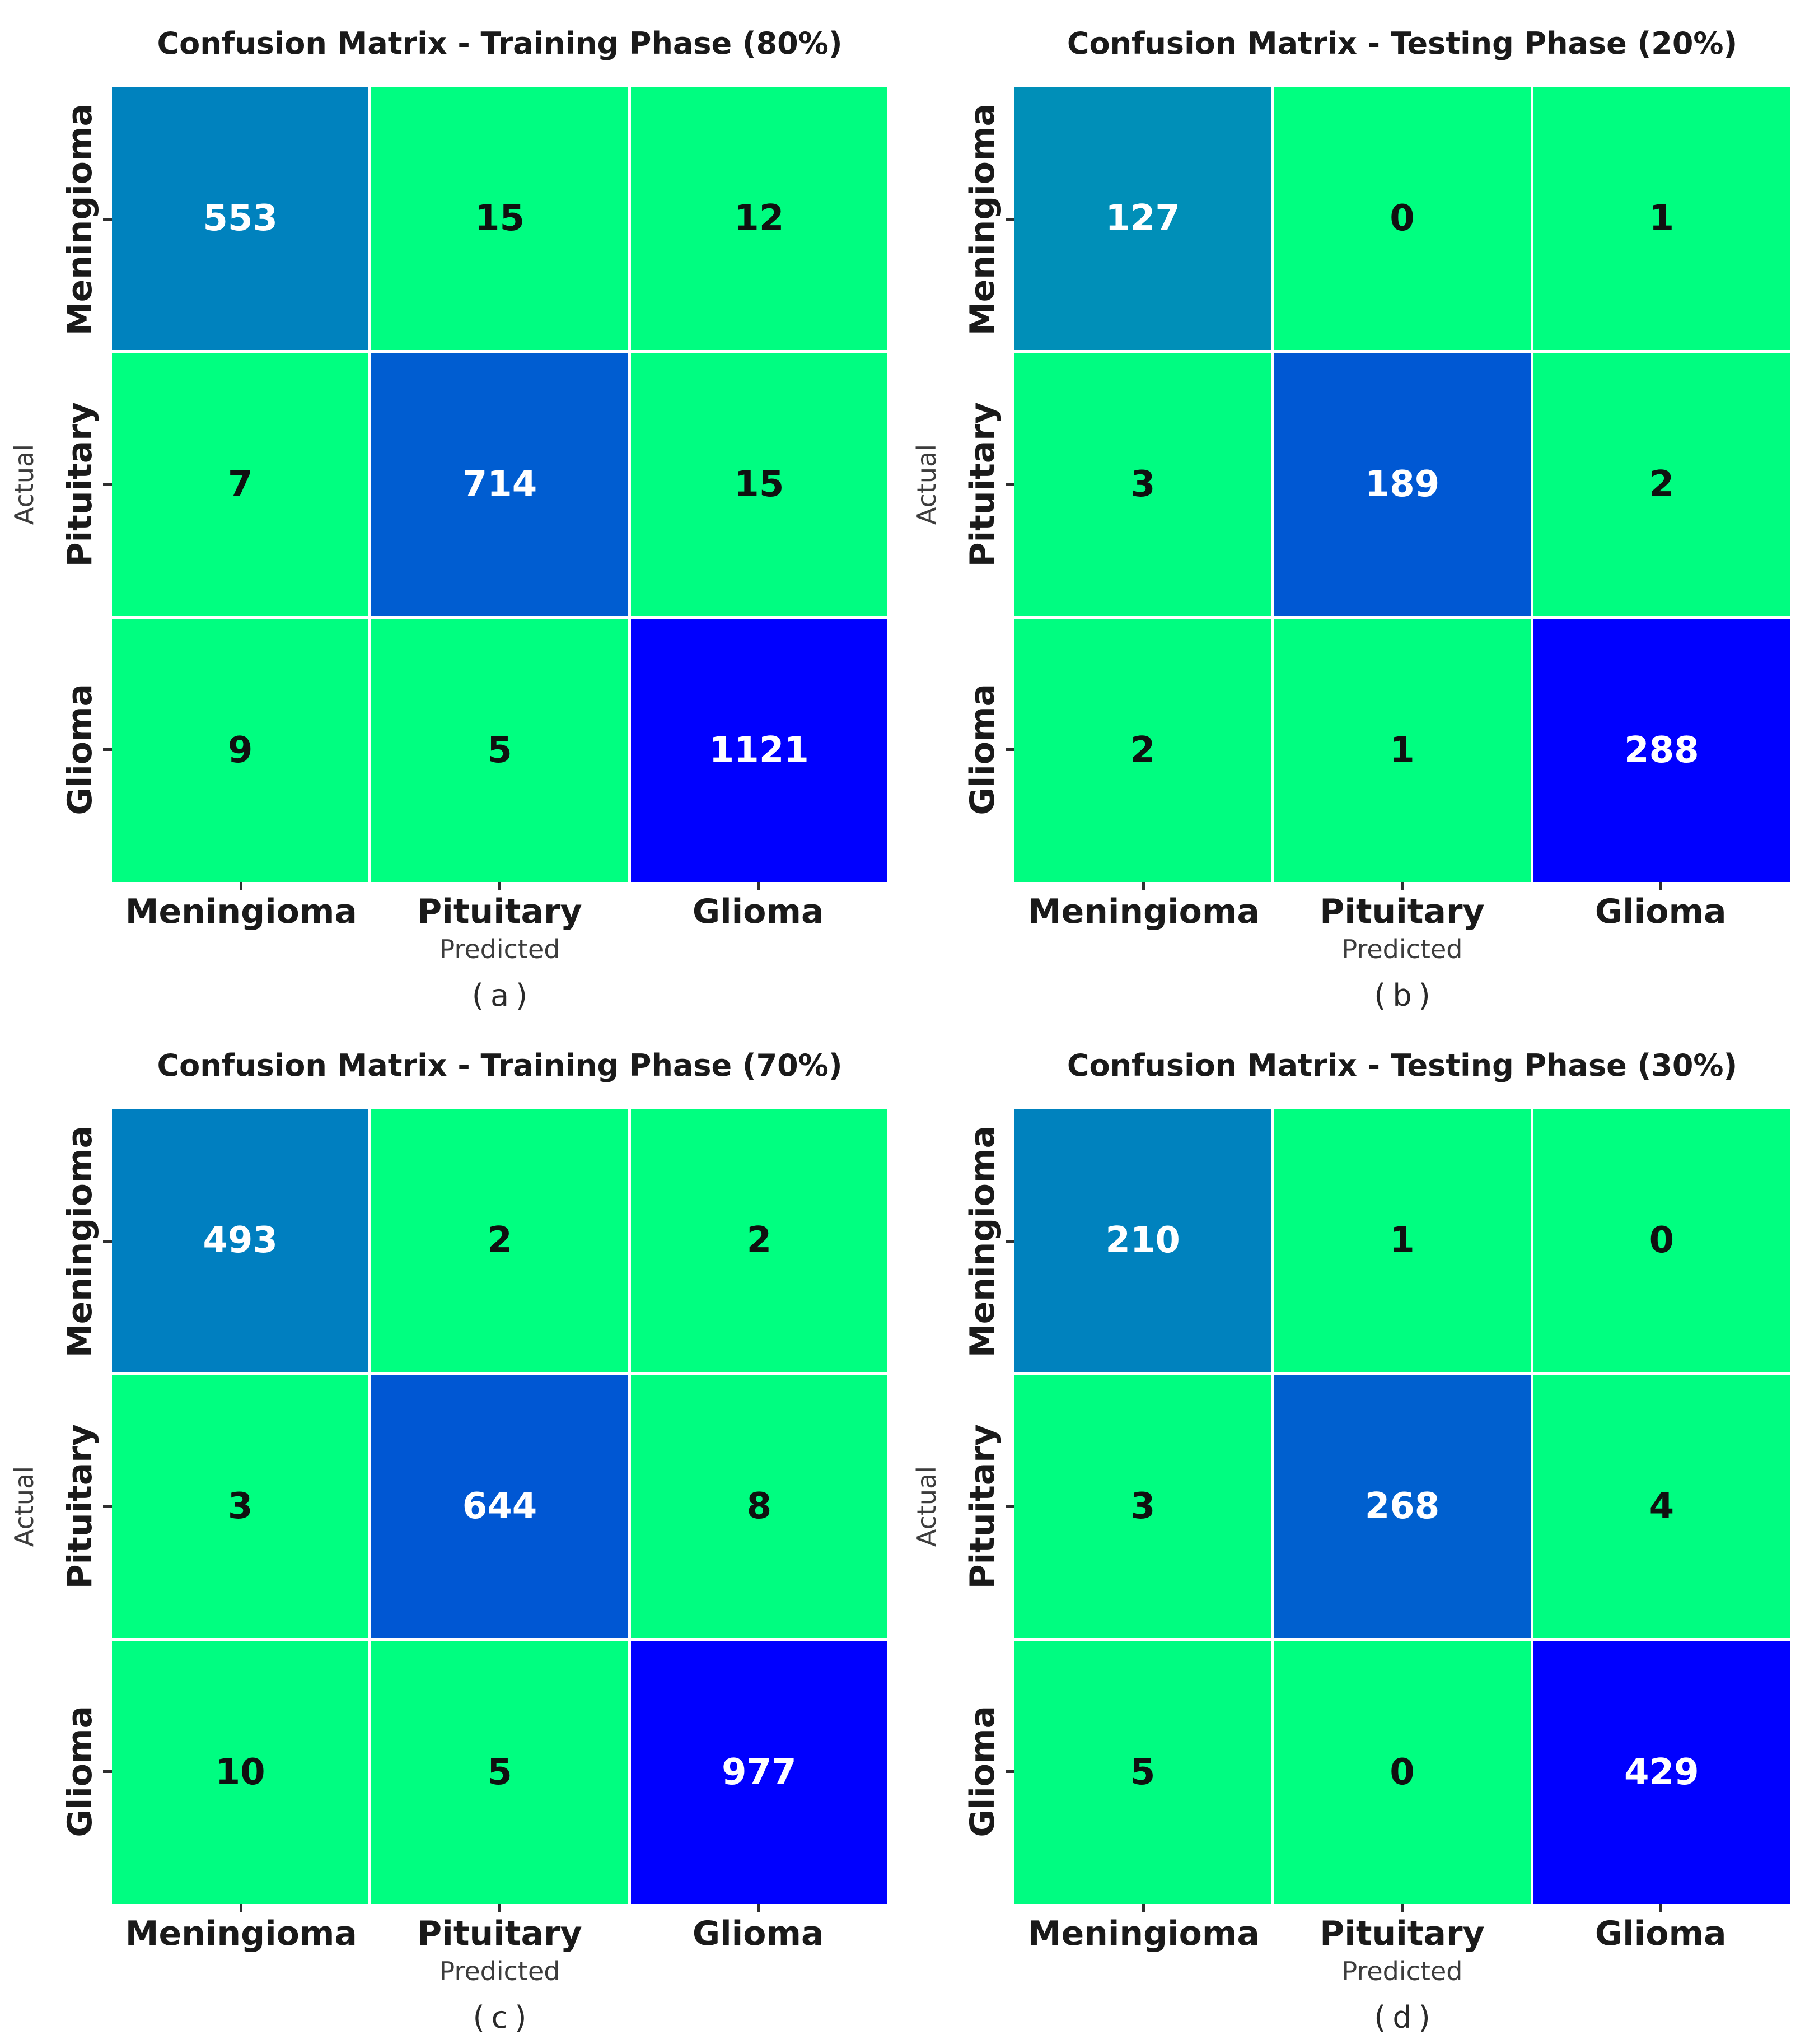 Image resolution: width=1805 pixels, height=2044 pixels. Describe the element at coordinates (1405, 996) in the screenshot. I see `subplot-caption: (b)` at that location.